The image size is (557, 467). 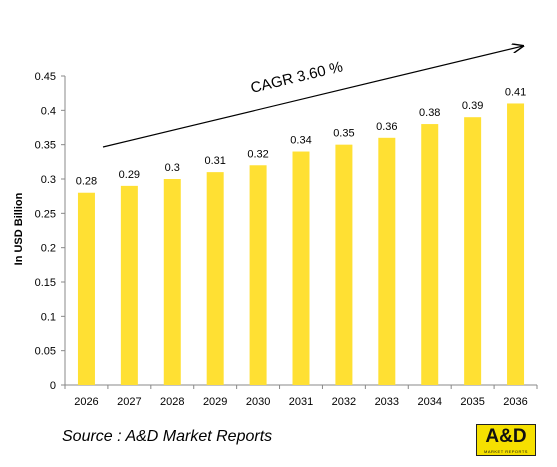 What do you see at coordinates (472, 402) in the screenshot?
I see `x-tick-label: 2035` at bounding box center [472, 402].